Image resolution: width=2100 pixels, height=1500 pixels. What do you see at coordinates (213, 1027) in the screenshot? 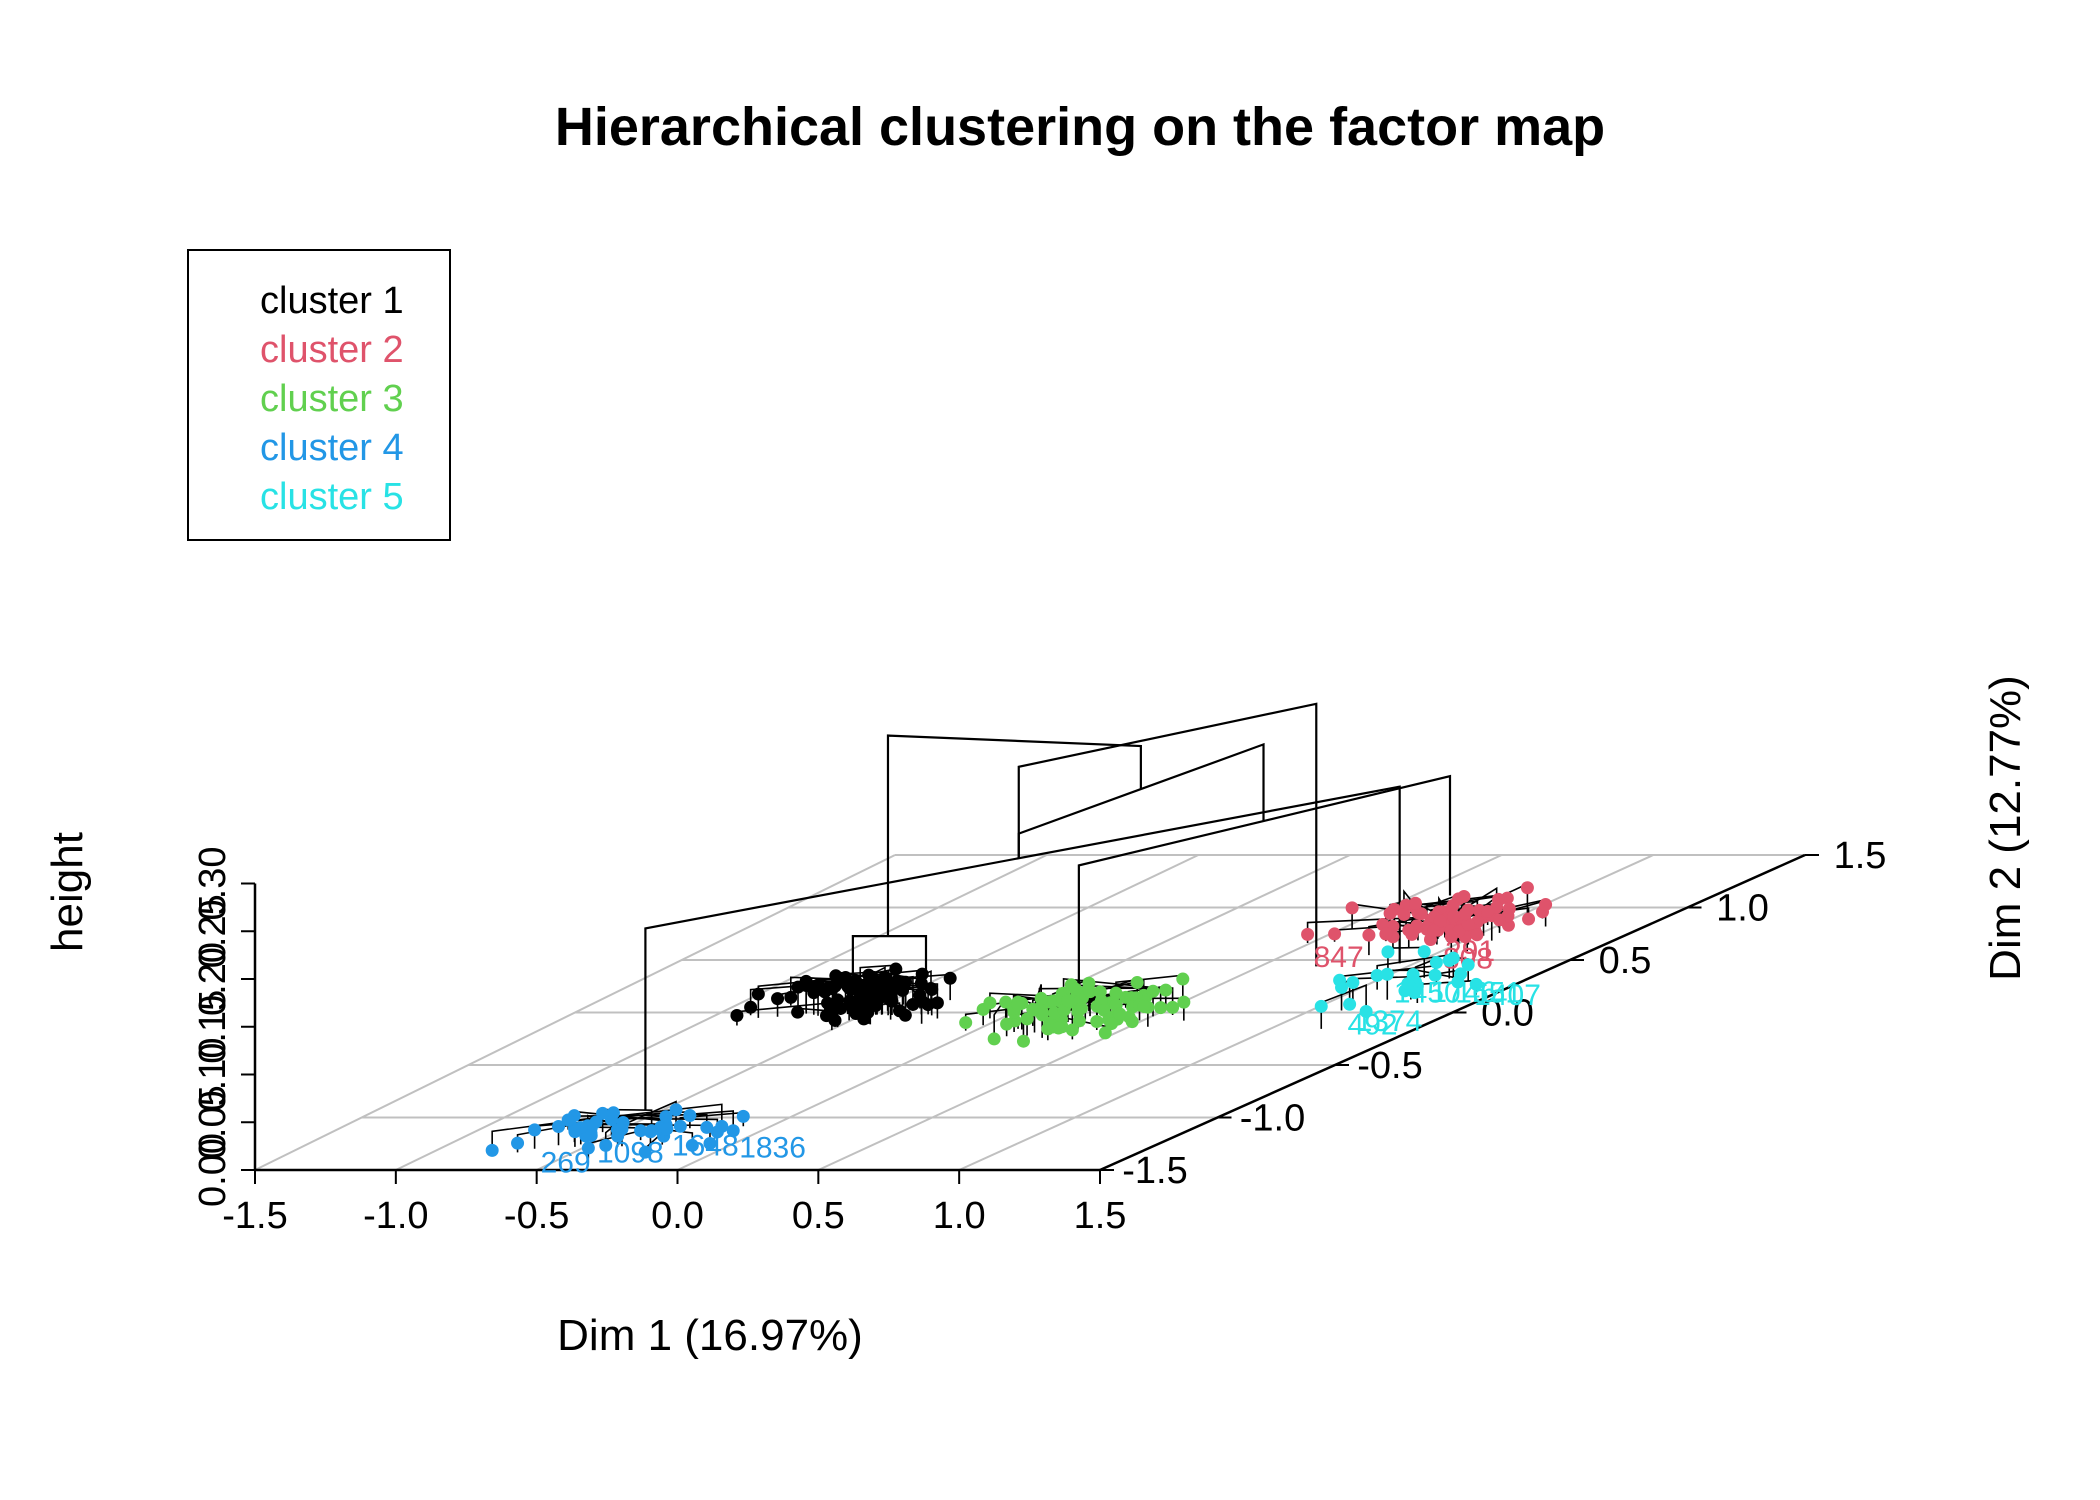
I see `z-tick-label: 0.15` at bounding box center [213, 1027].